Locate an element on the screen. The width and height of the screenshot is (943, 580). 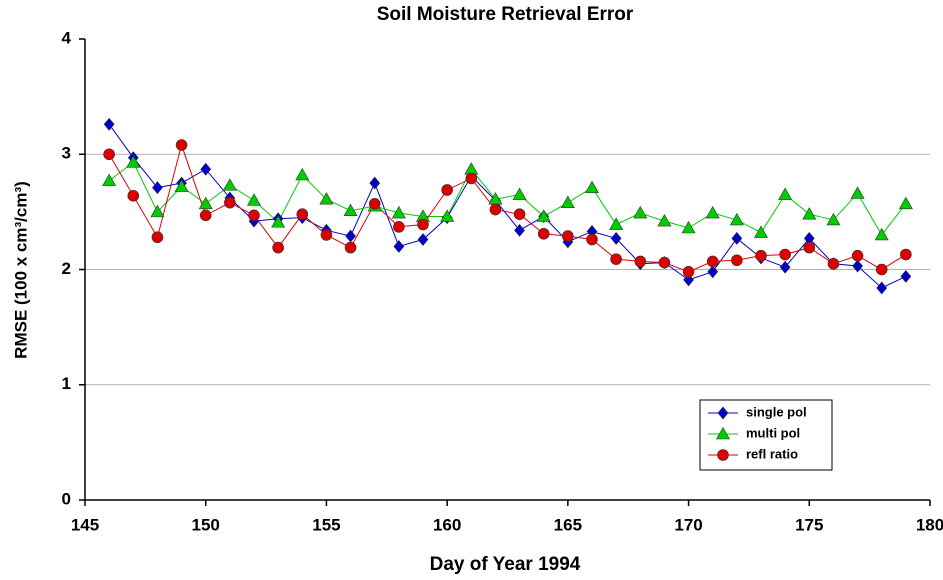
x-tick-label: 150 is located at coordinates (206, 524).